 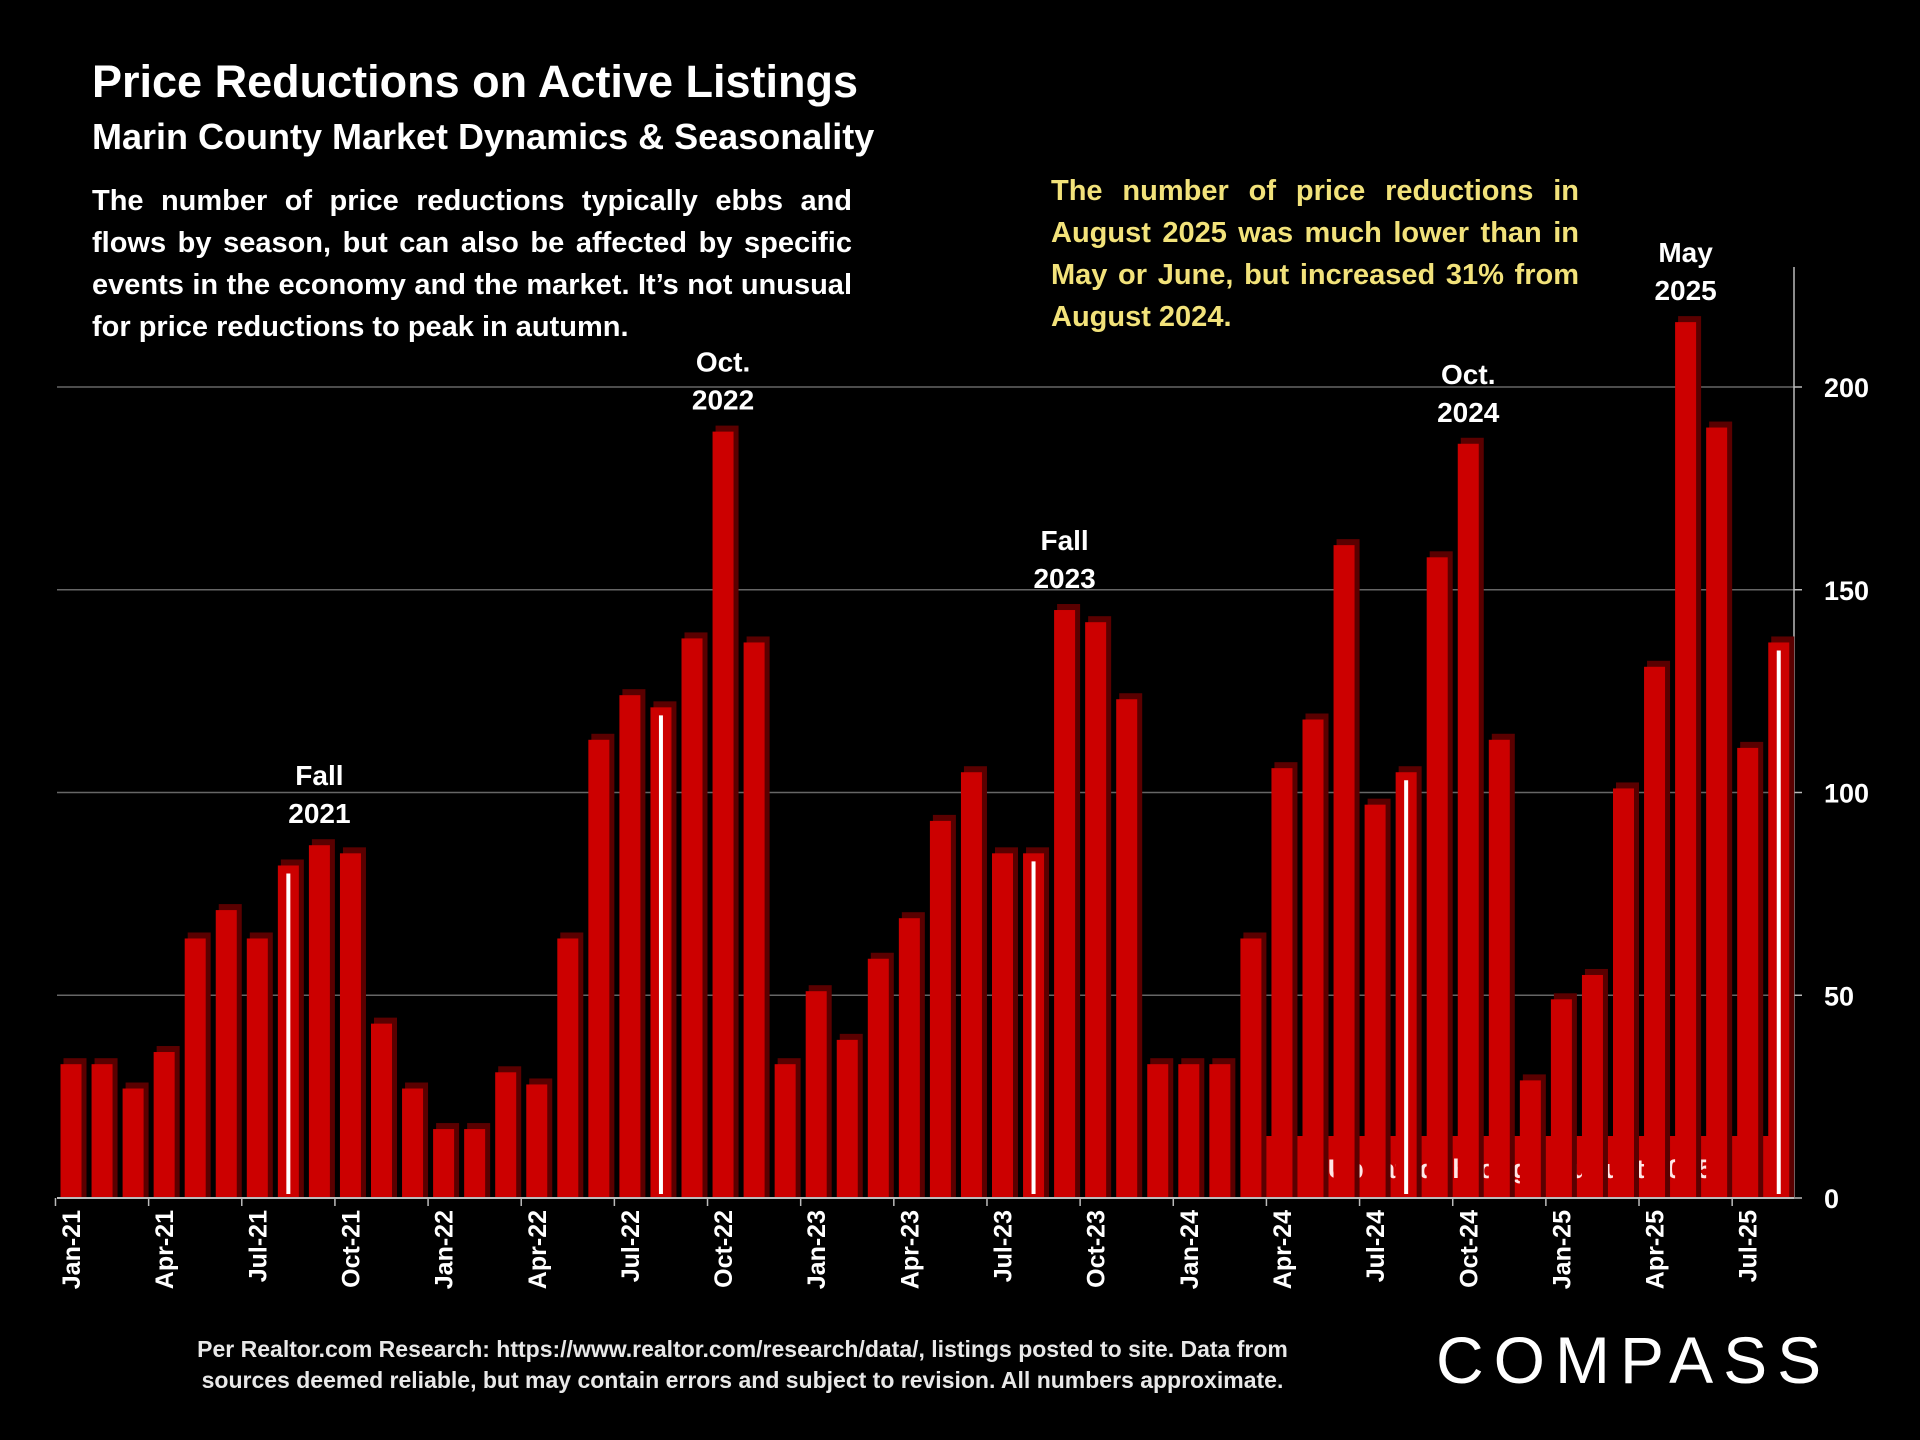 I want to click on x-tick-label: Jul-21, so click(x=258, y=1246).